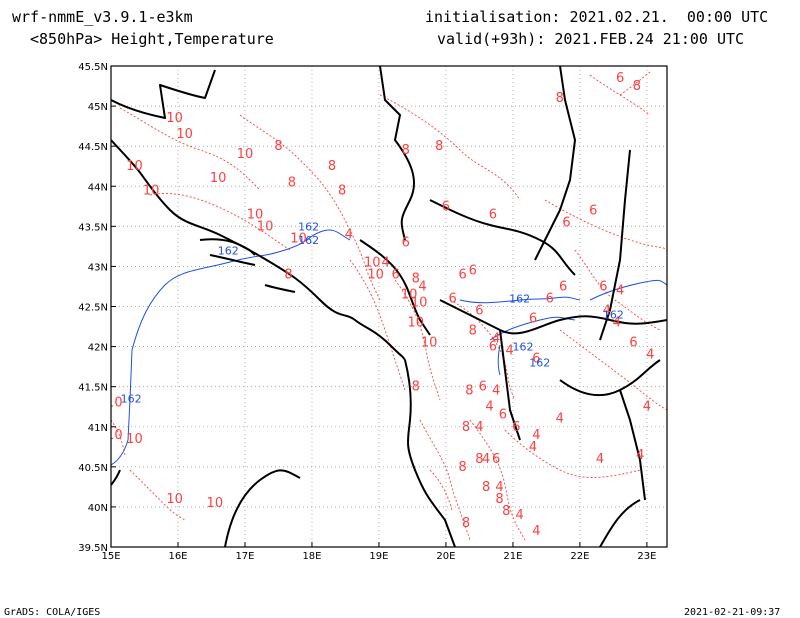 The image size is (800, 618). I want to click on lon-tick-label: 21E, so click(512, 556).